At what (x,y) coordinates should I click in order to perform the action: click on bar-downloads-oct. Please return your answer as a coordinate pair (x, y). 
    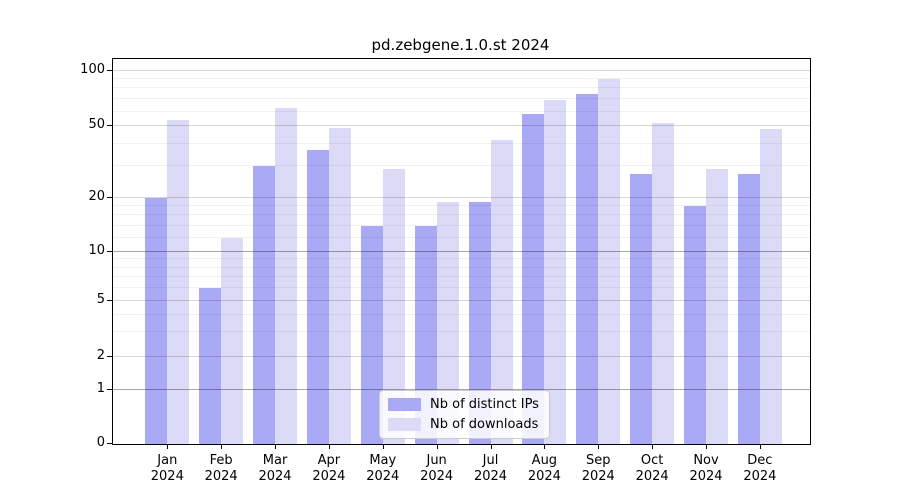
    Looking at the image, I should click on (663, 283).